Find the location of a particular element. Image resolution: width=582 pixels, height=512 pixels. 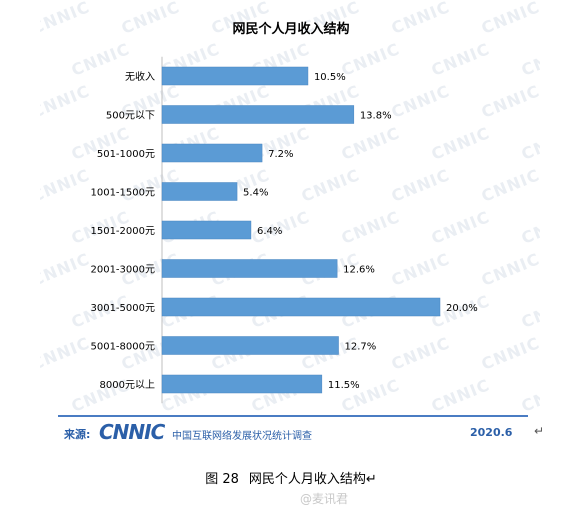

category-label: 5001-8000元 is located at coordinates (122, 347).